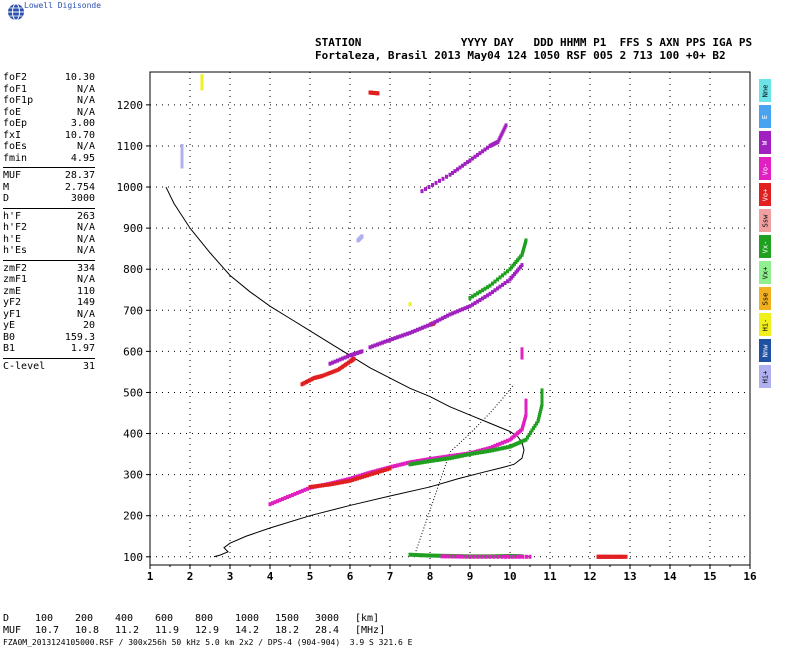  I want to click on legend-label: Sse, so click(765, 298).